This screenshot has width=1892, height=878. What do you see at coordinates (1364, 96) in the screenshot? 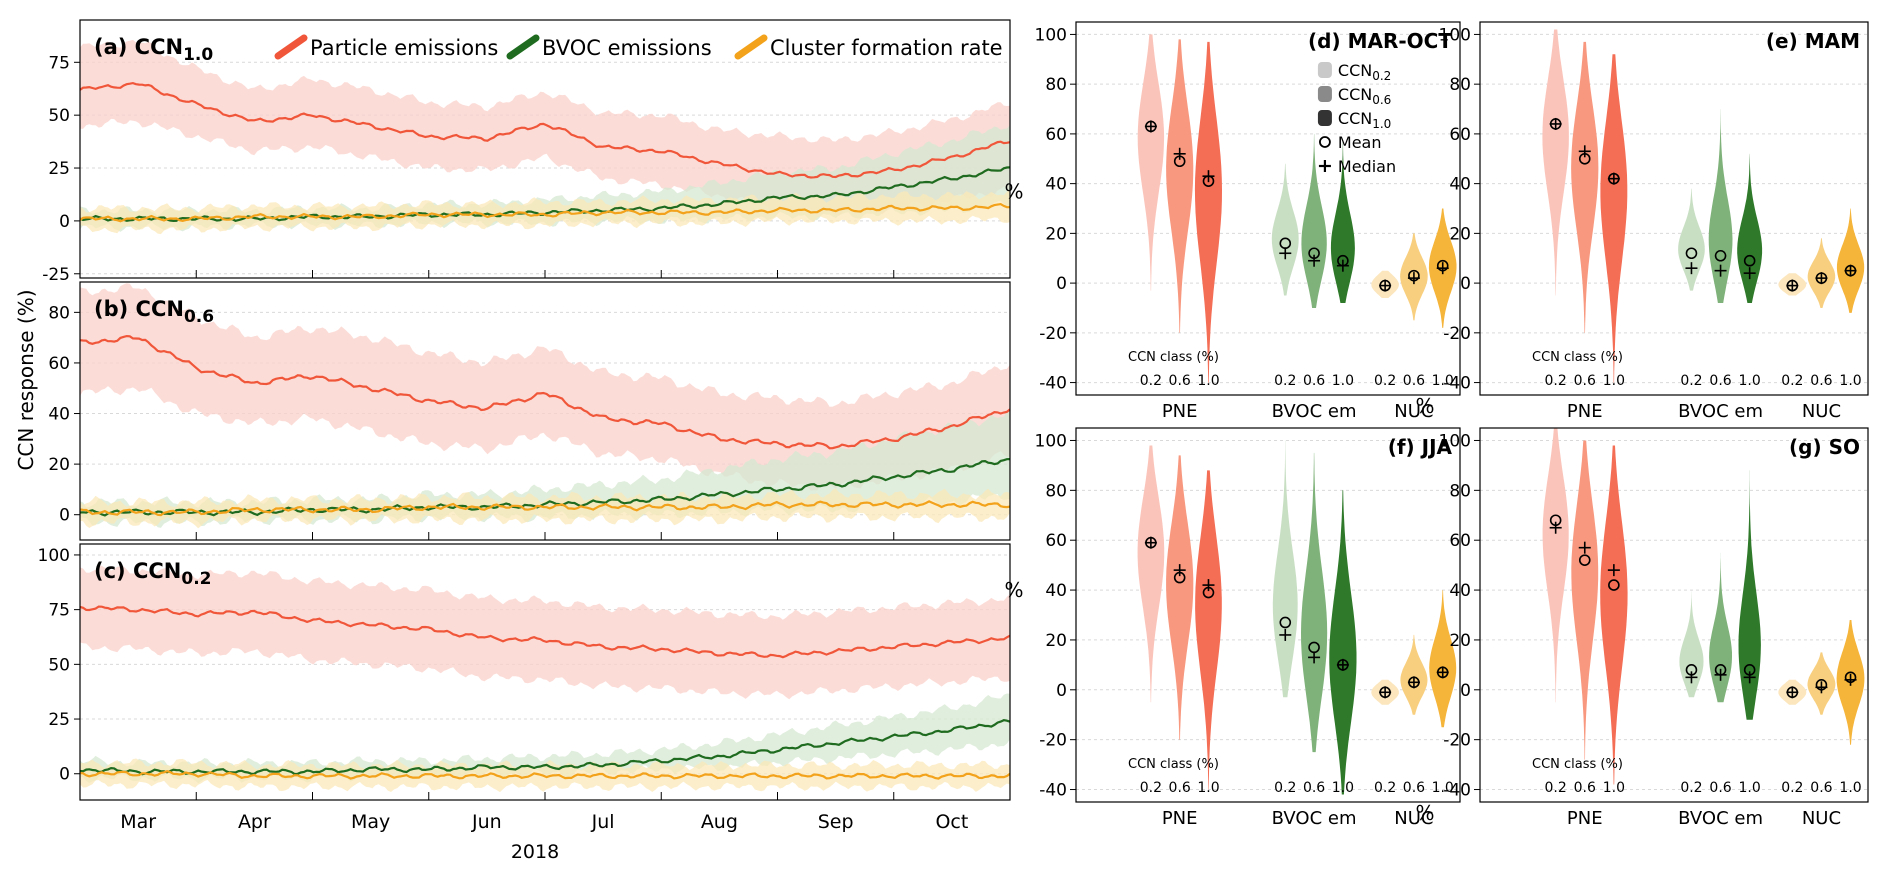
I see `legend-label: CCN0.6` at bounding box center [1364, 96].